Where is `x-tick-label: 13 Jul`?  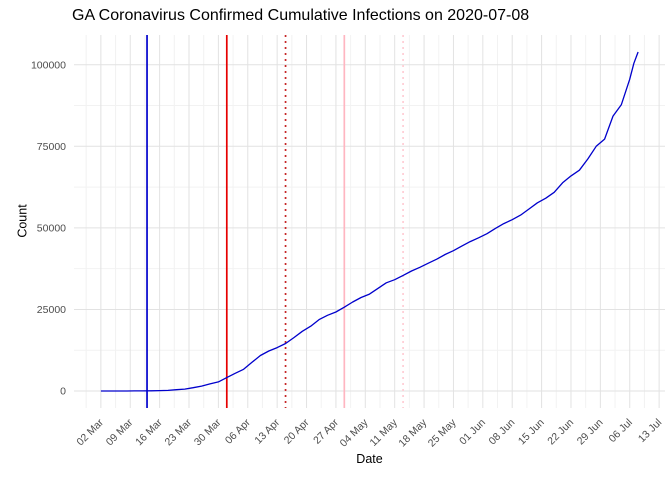 x-tick-label: 13 Jul is located at coordinates (650, 431).